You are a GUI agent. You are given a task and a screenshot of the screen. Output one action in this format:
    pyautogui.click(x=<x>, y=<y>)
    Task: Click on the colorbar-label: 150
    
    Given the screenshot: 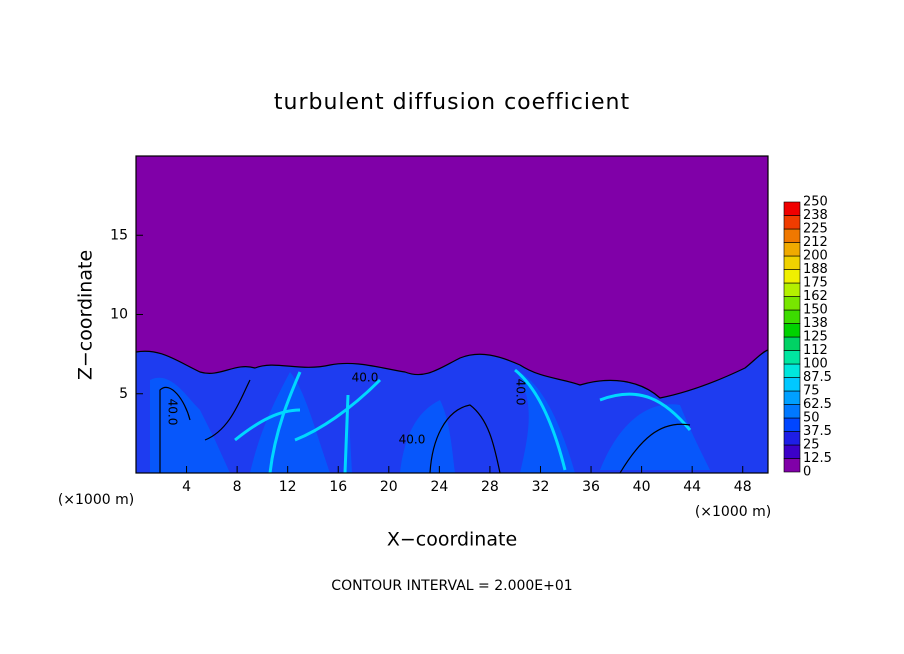 What is the action you would take?
    pyautogui.click(x=815, y=310)
    